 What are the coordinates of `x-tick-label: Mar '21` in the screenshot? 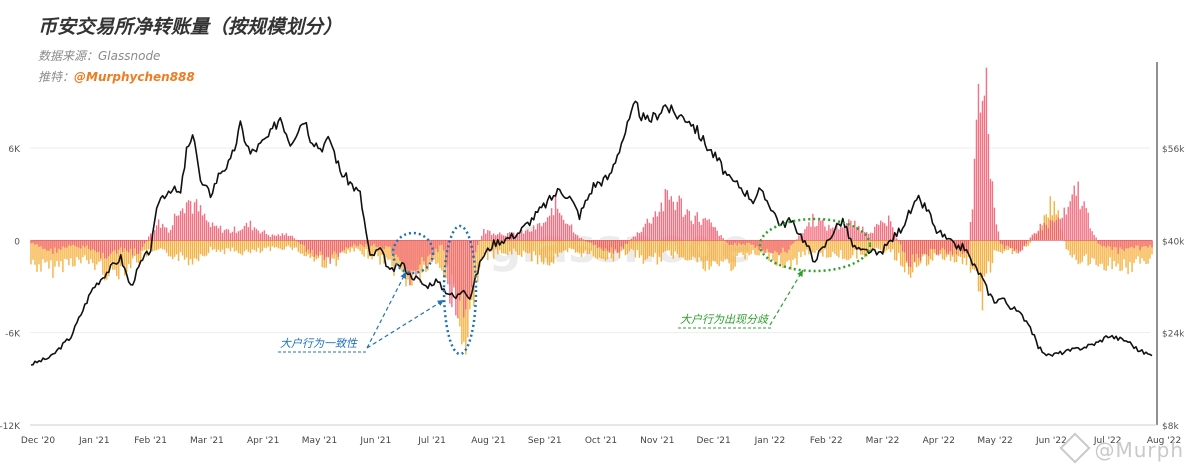 It's located at (207, 441).